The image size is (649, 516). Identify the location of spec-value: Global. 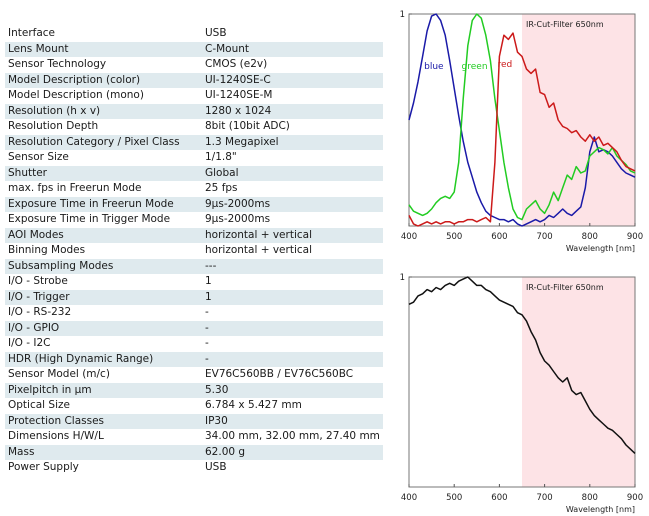
(290, 173).